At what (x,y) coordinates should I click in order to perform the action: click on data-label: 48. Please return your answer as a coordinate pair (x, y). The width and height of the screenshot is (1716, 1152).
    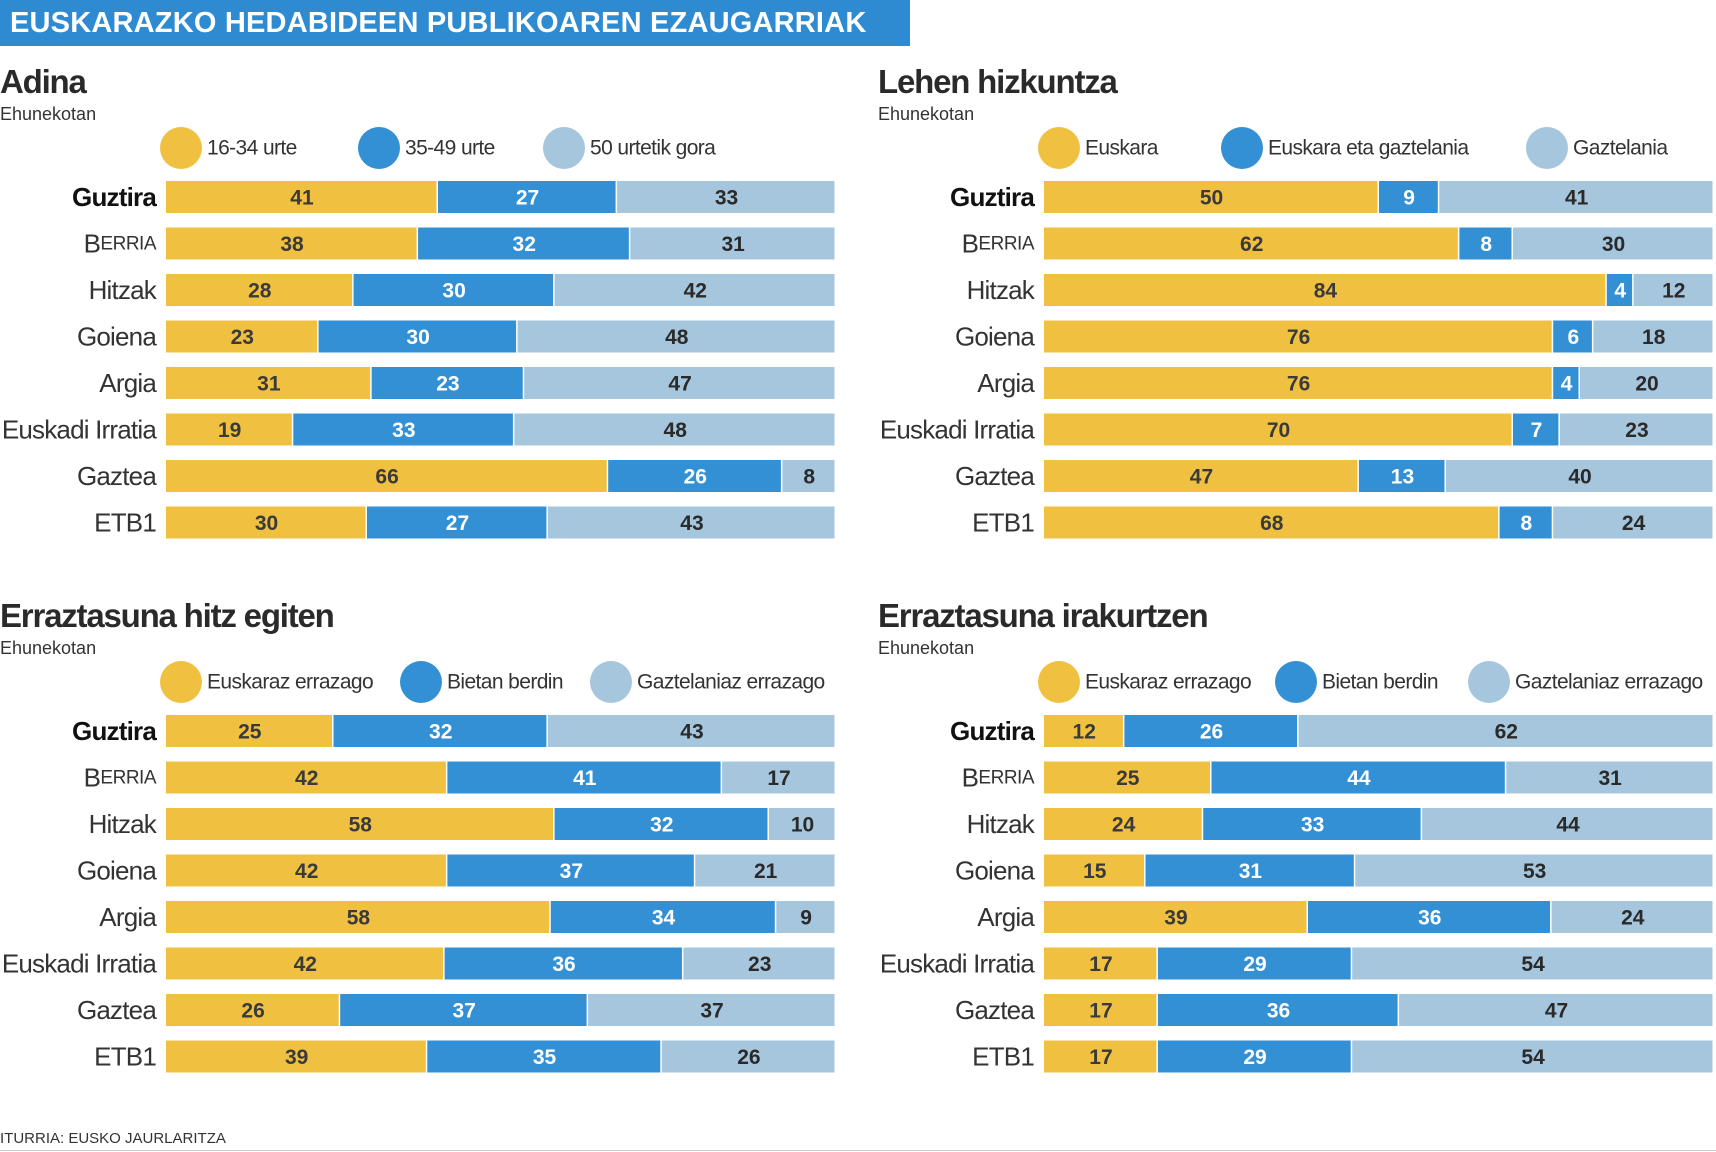
    Looking at the image, I should click on (676, 430).